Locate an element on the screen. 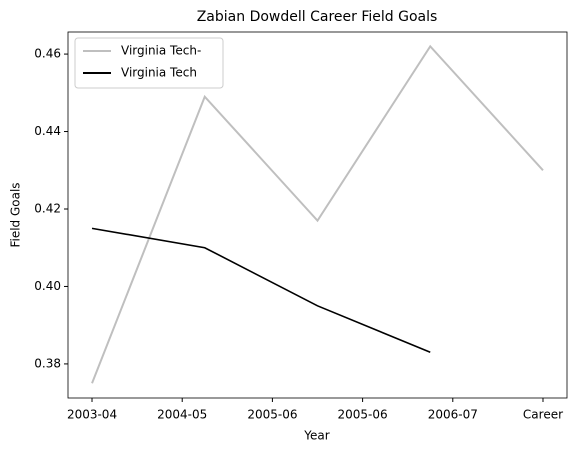 Image resolution: width=579 pixels, height=453 pixels. x-tick-label: Career is located at coordinates (543, 415).